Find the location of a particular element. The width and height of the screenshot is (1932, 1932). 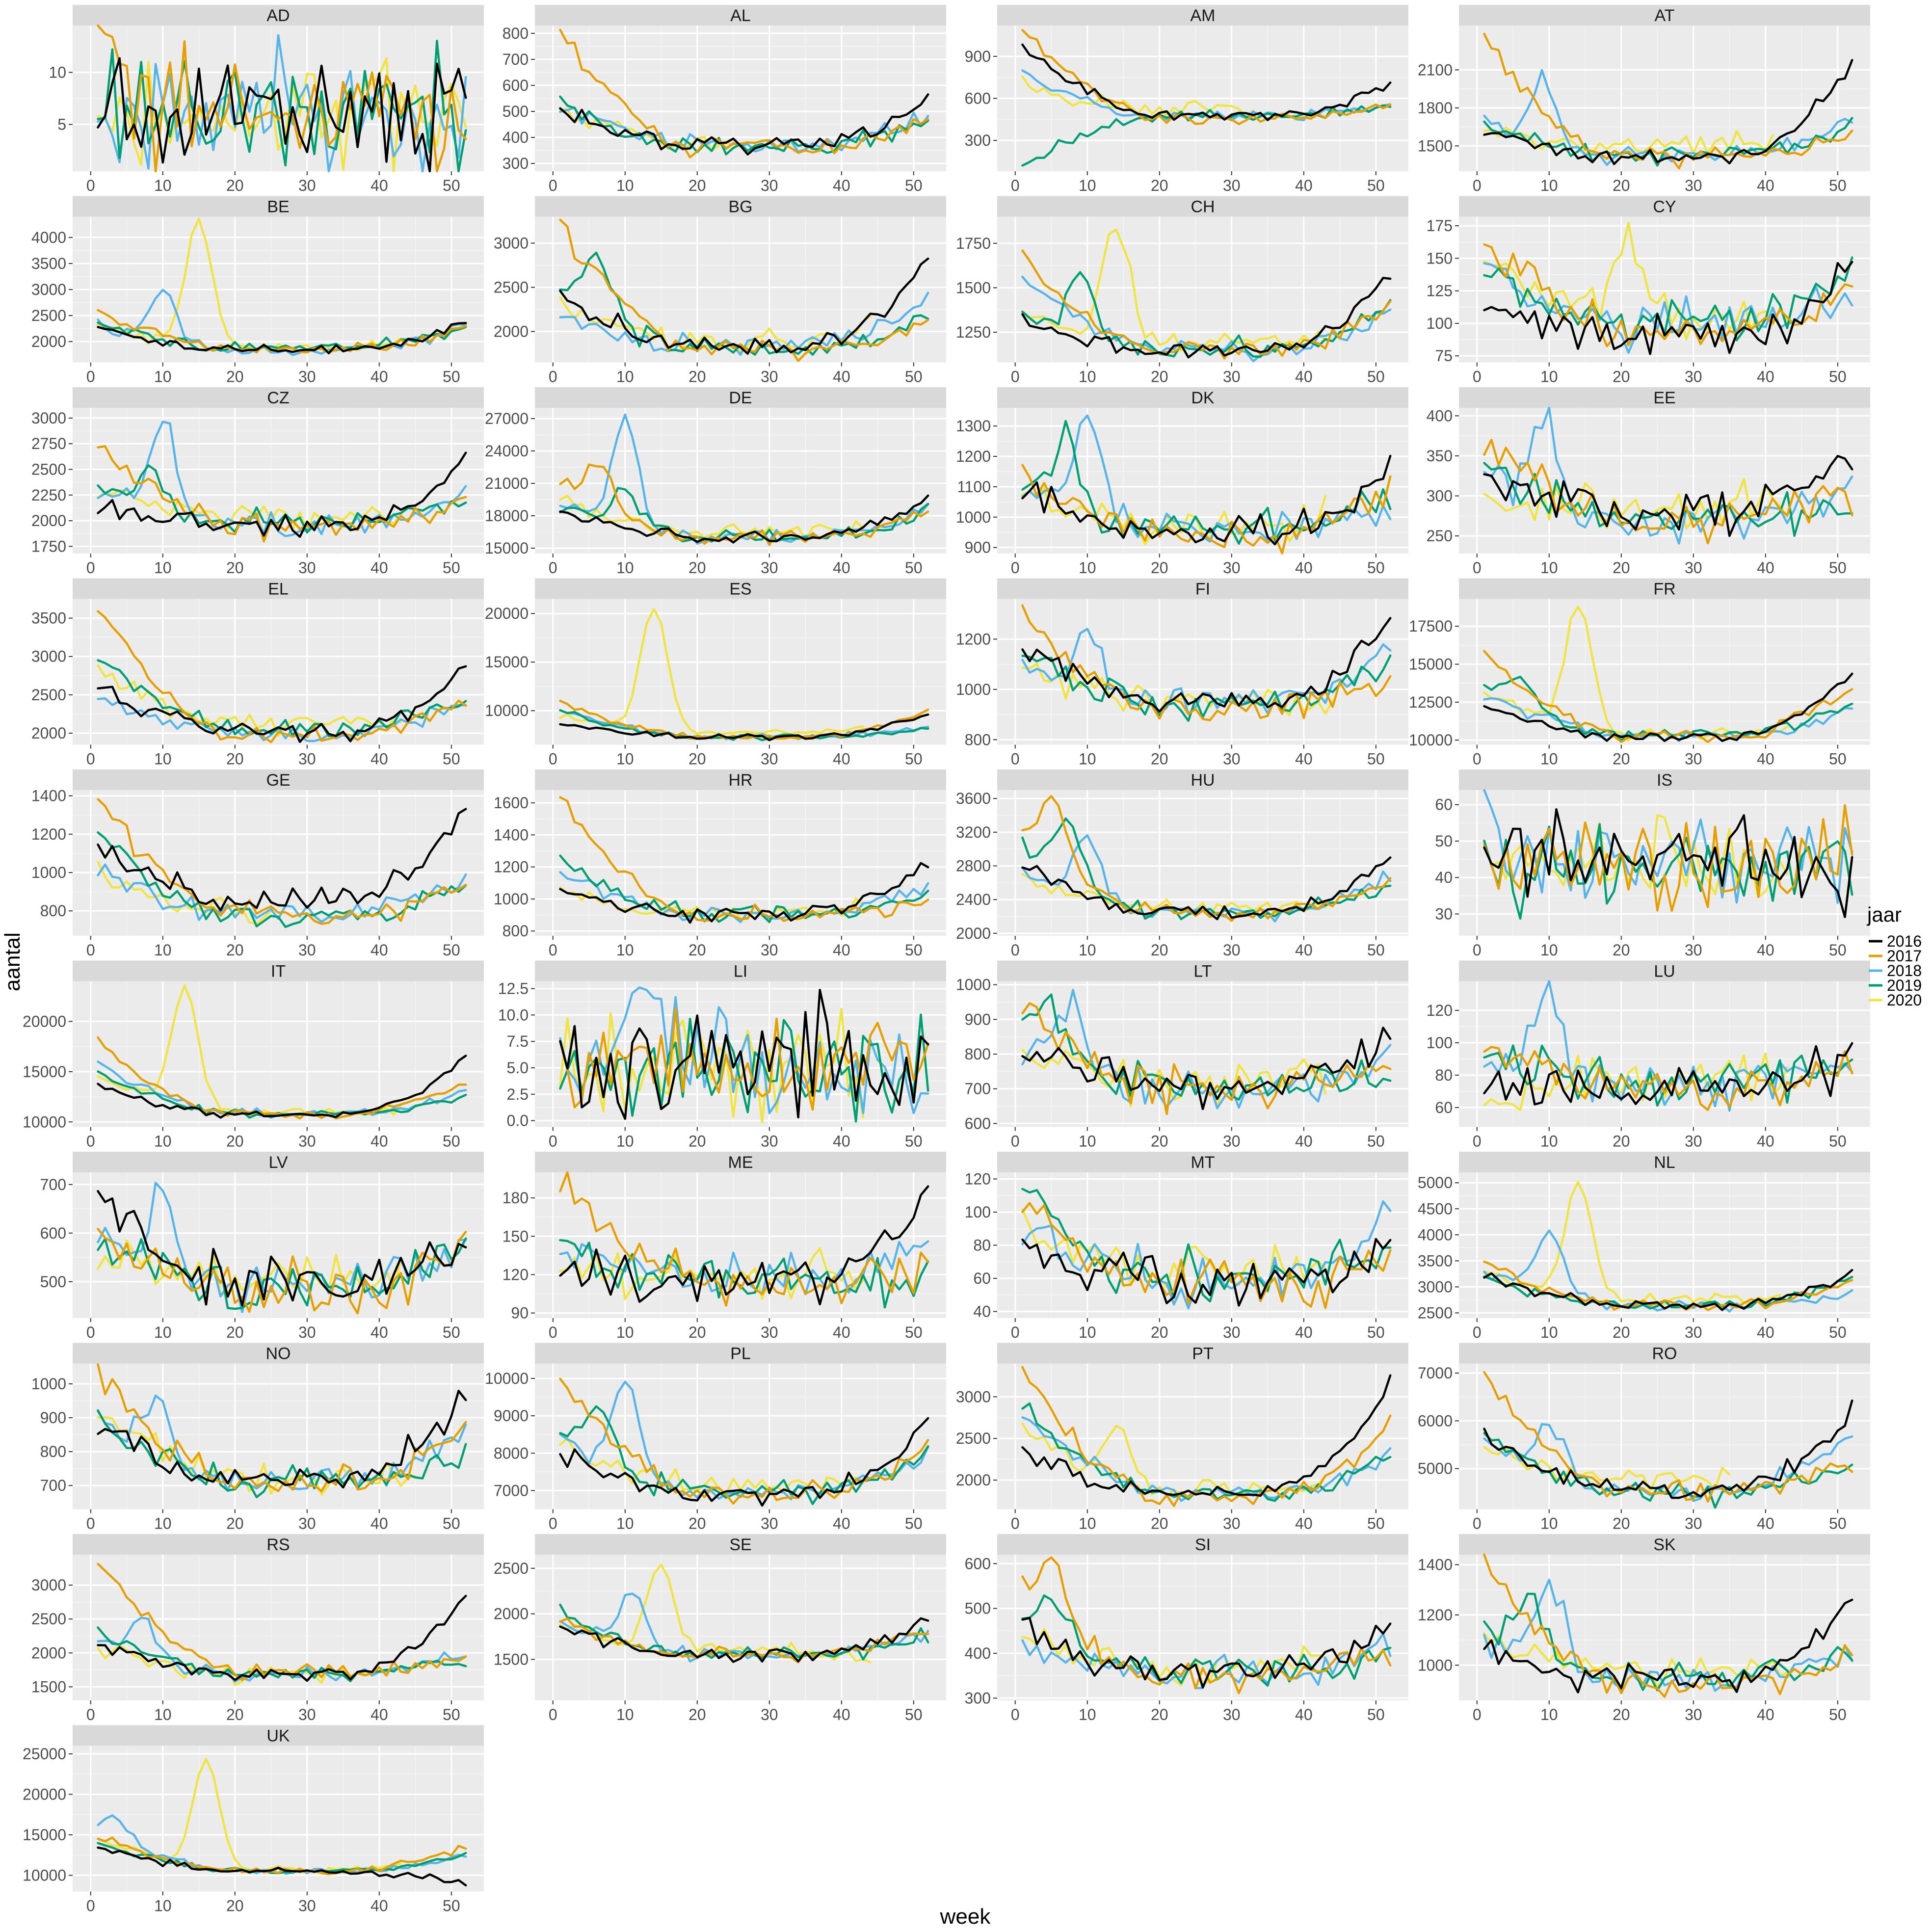

strip-EE is located at coordinates (1665, 397).